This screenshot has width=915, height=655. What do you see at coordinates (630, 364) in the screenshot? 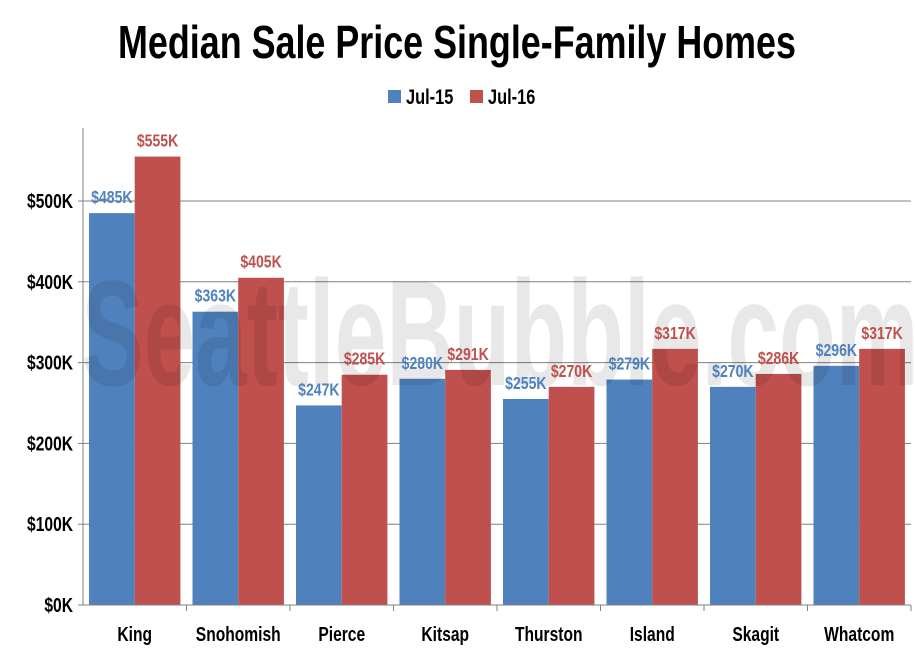
I see `data-label: $279K` at bounding box center [630, 364].